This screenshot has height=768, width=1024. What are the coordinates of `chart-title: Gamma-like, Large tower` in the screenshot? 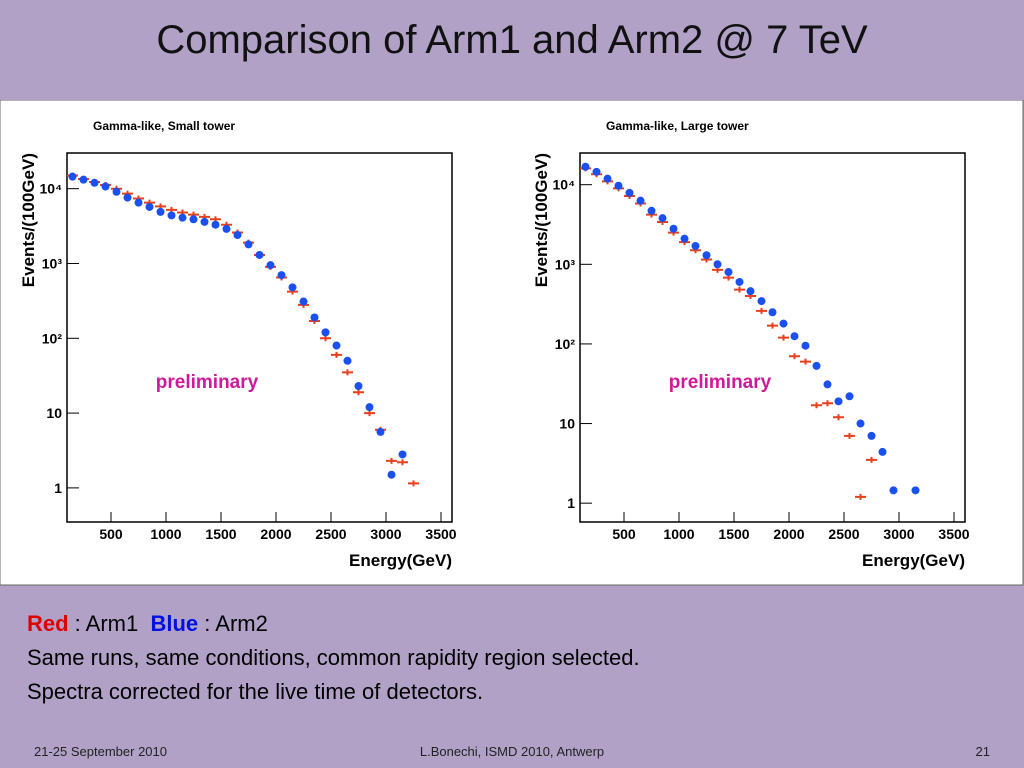 It's located at (677, 126).